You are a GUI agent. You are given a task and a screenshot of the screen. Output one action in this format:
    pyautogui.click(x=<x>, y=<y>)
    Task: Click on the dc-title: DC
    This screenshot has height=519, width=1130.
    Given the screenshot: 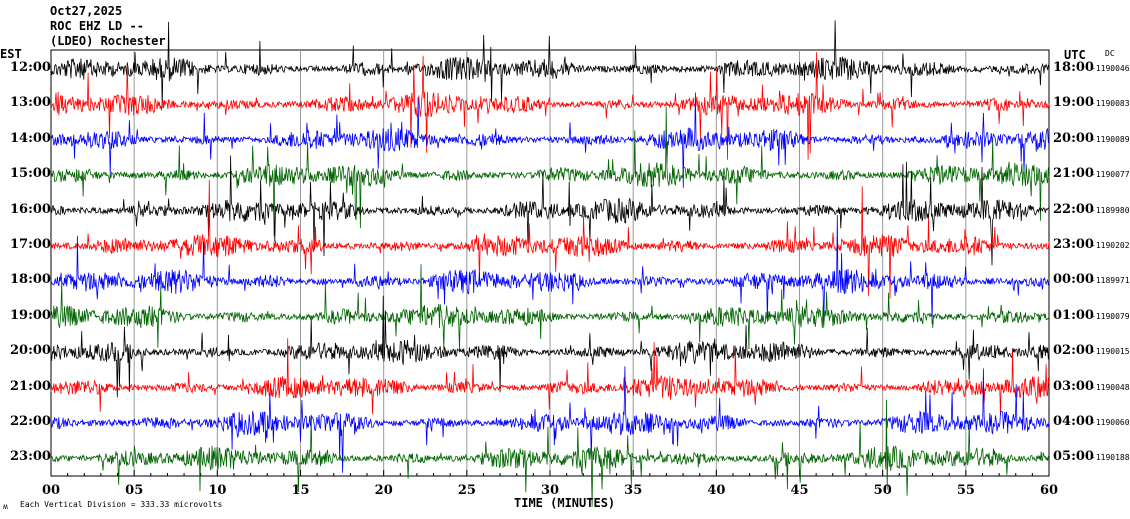 What is the action you would take?
    pyautogui.click(x=1110, y=53)
    